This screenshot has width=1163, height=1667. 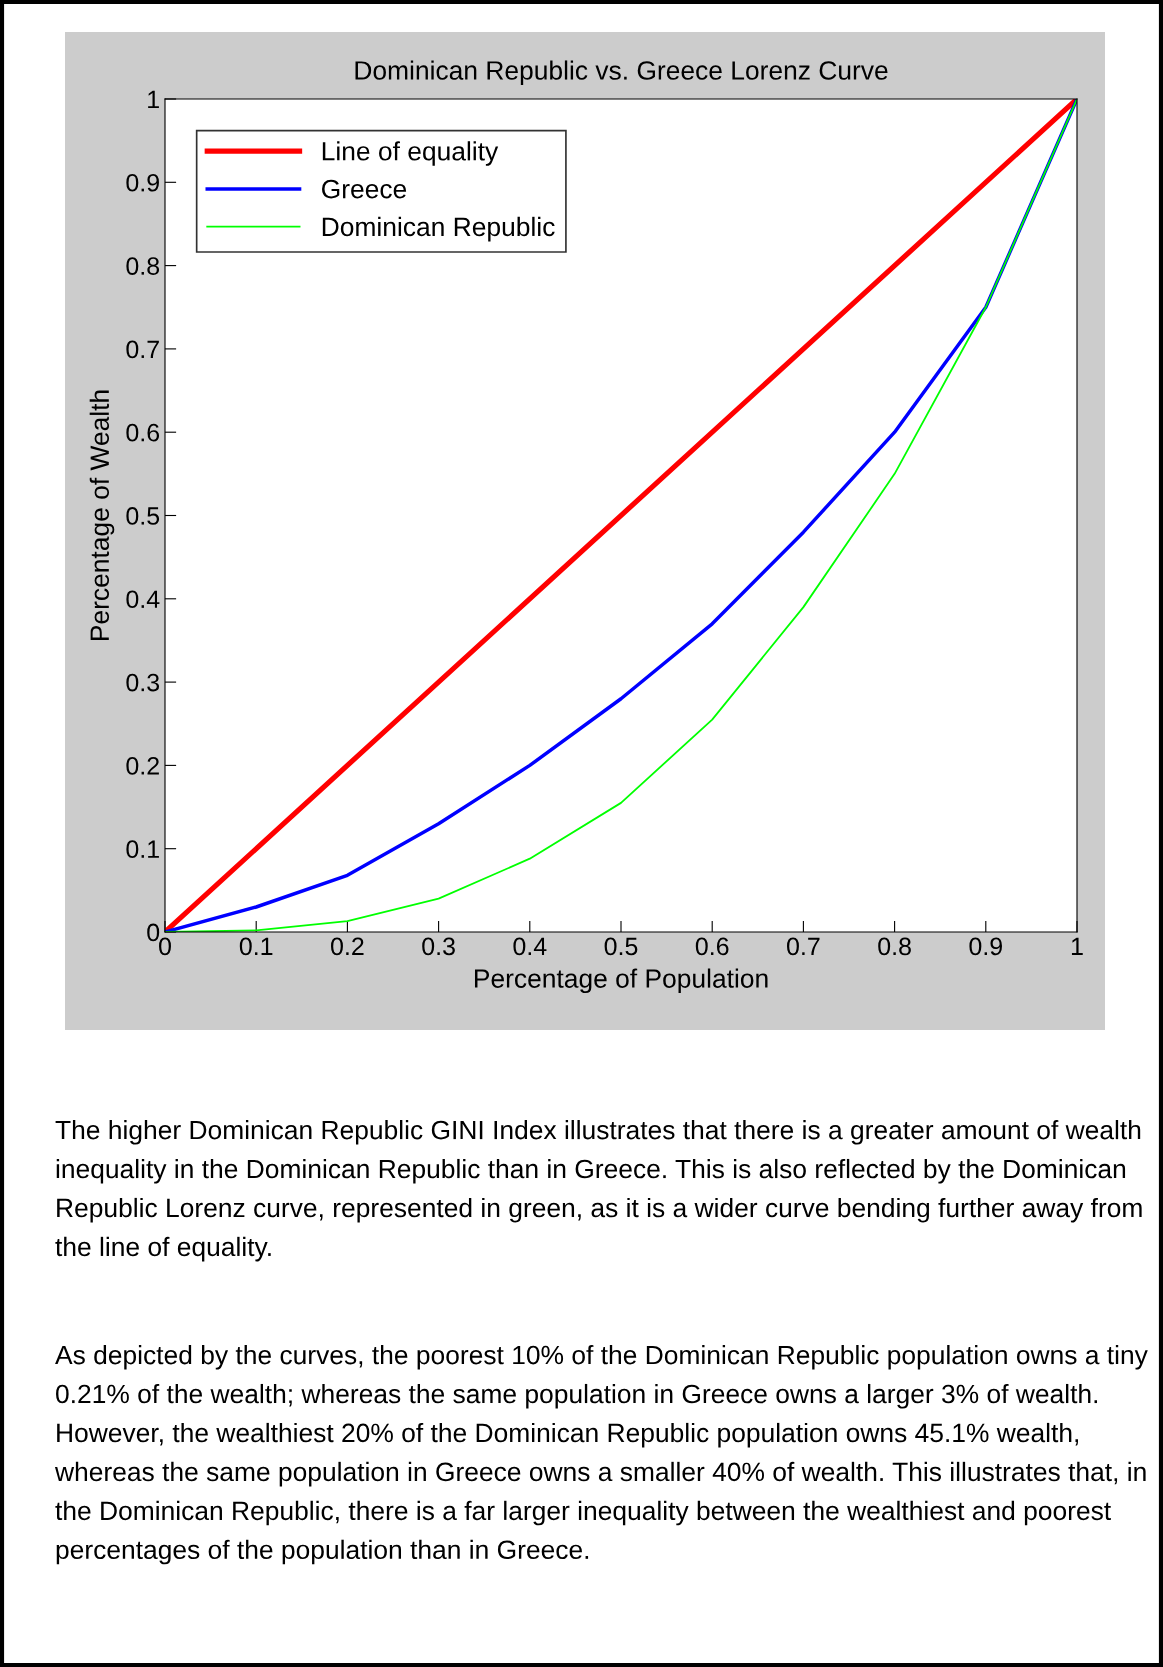 I want to click on legend-label: Greece, so click(x=364, y=189).